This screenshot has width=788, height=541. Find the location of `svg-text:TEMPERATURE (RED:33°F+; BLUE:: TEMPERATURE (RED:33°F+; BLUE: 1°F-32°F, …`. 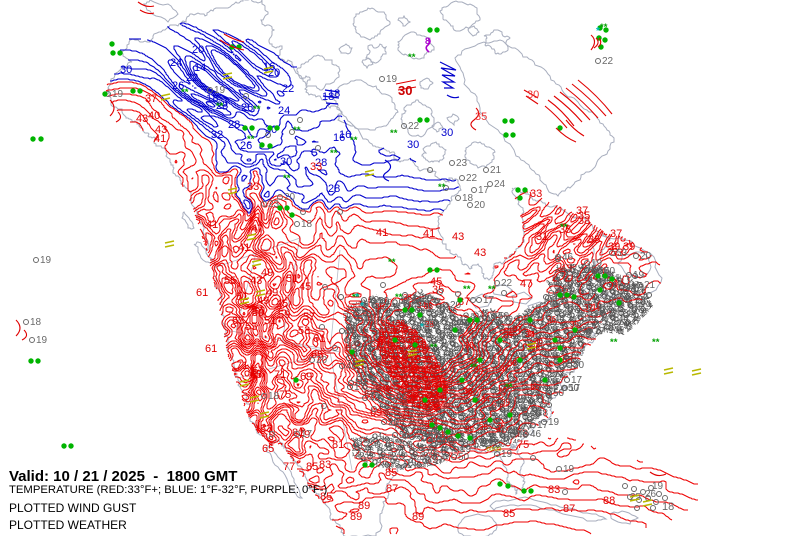

svg-text:TEMPERATURE (RED:33°F+; BLUE:: TEMPERATURE (RED:33°F+; BLUE: 1°F-32°F, … is located at coordinates (168, 490).